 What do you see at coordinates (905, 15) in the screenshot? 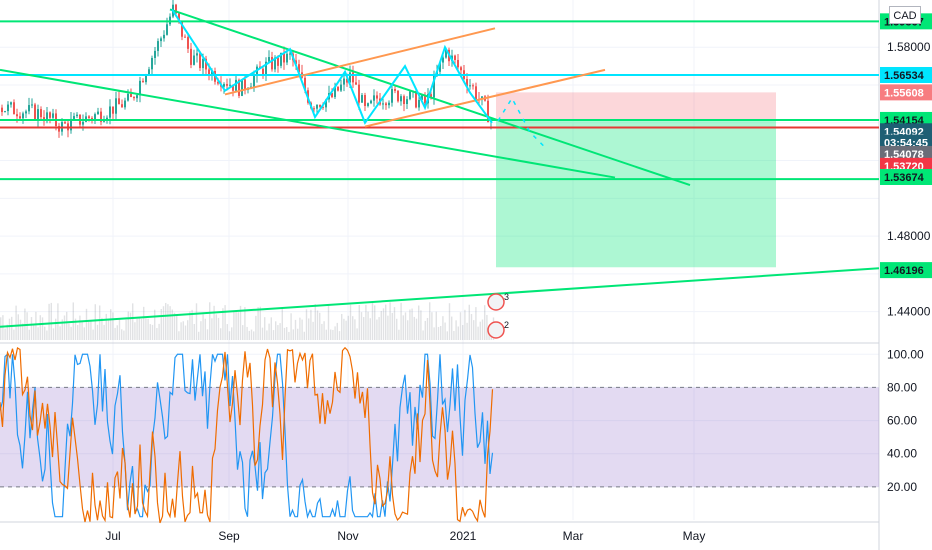
I see `currency-badge: CAD` at bounding box center [905, 15].